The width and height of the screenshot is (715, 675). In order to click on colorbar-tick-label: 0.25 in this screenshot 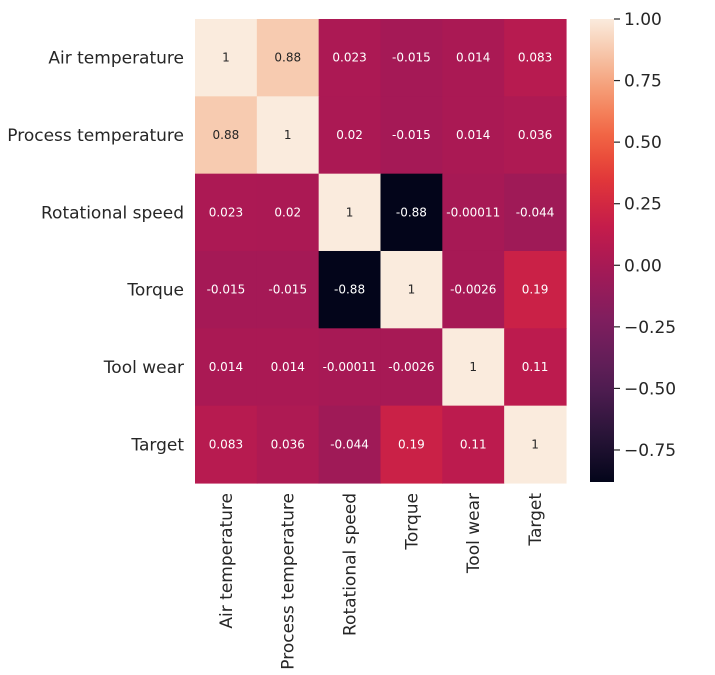, I will do `click(643, 205)`.